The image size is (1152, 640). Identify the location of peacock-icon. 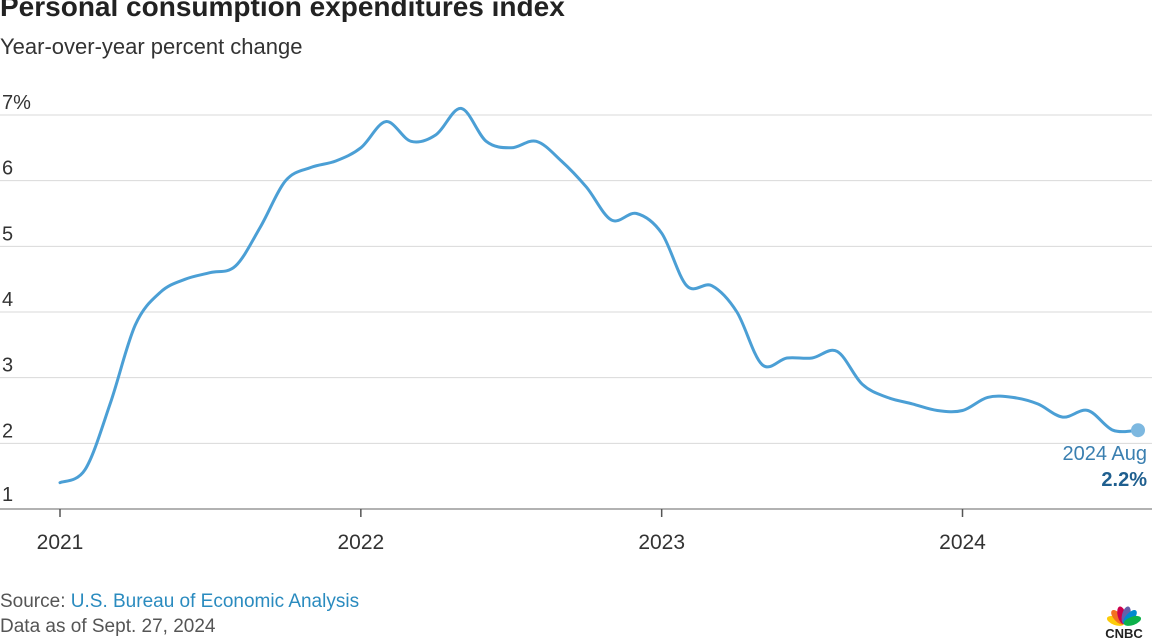
(1124, 616).